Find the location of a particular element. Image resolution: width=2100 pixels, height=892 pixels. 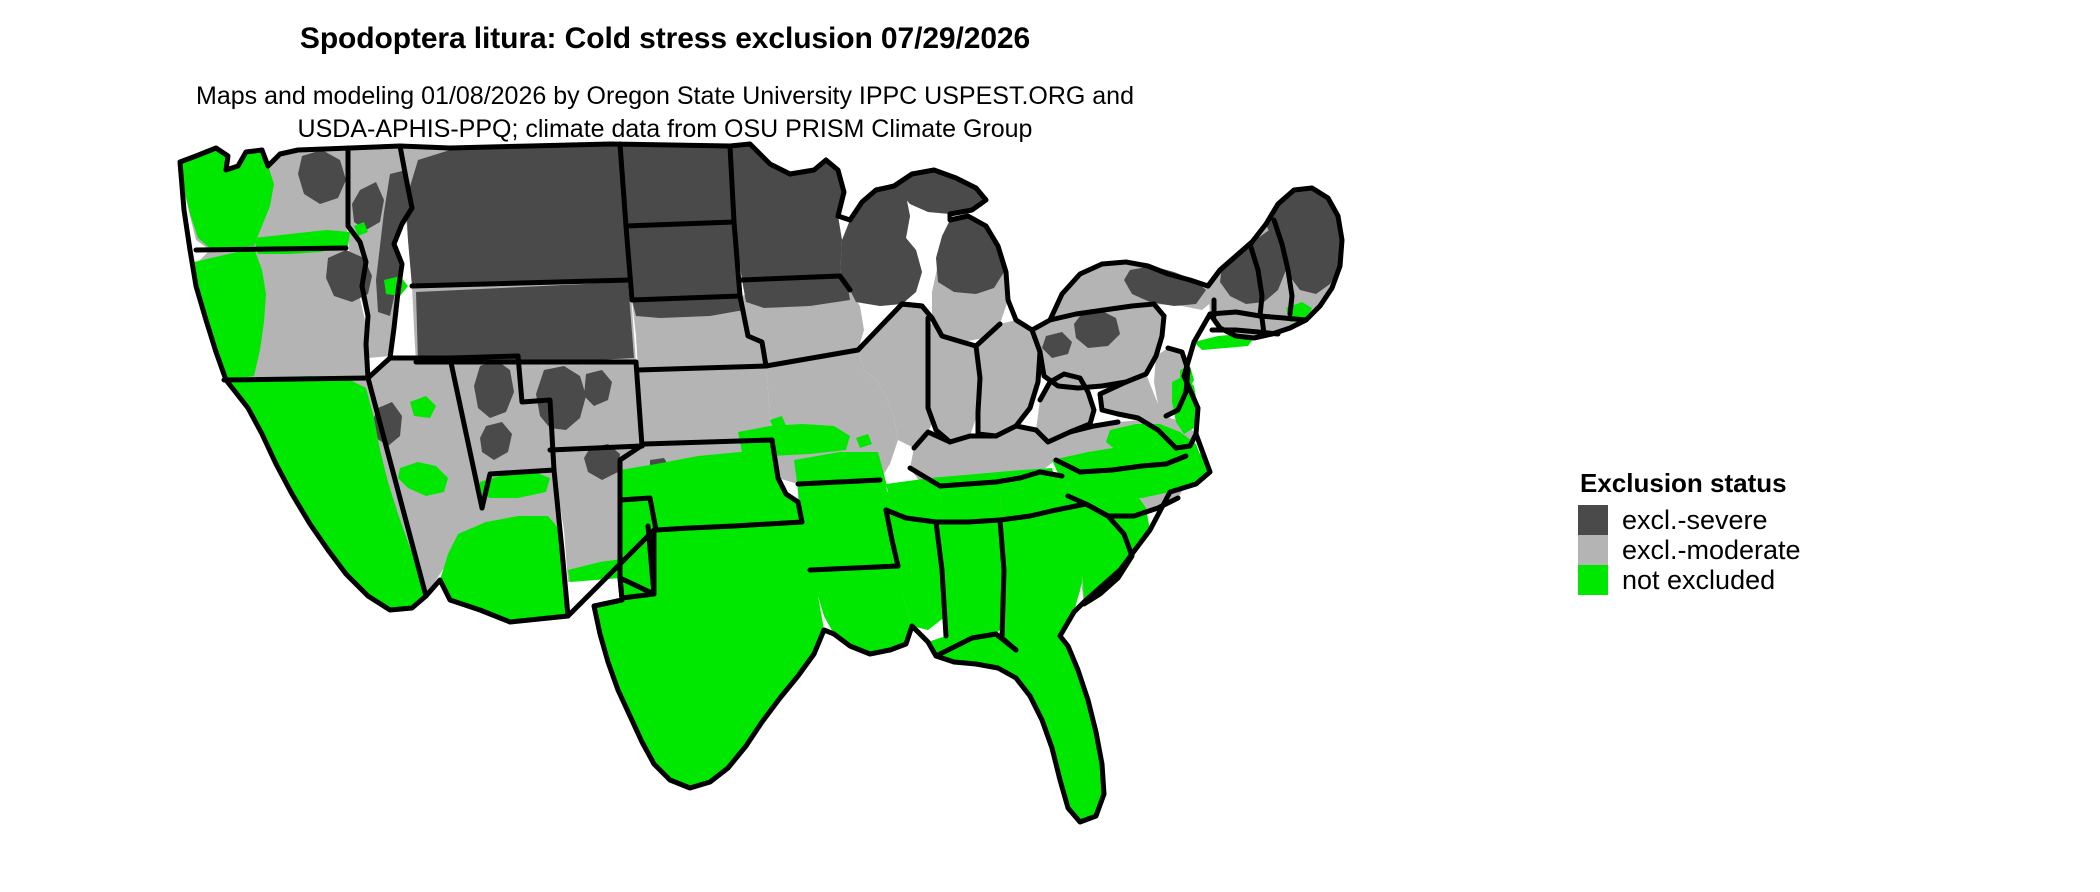

severe-new-mexico-north is located at coordinates (602, 462).